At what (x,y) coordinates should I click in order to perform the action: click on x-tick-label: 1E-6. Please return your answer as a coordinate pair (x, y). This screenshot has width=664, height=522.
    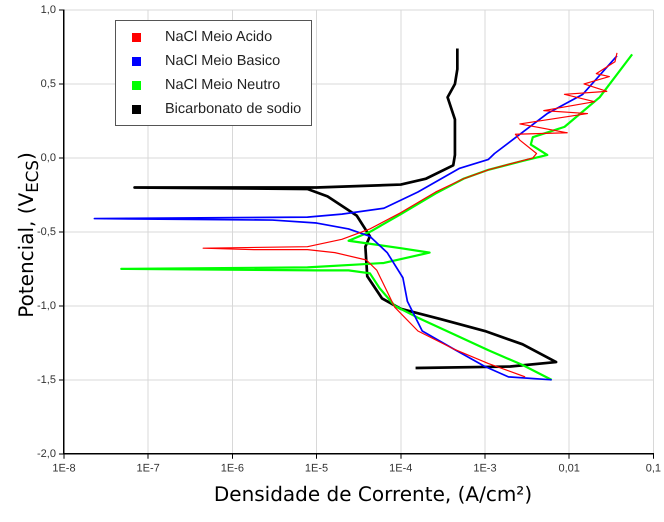
    Looking at the image, I should click on (232, 468).